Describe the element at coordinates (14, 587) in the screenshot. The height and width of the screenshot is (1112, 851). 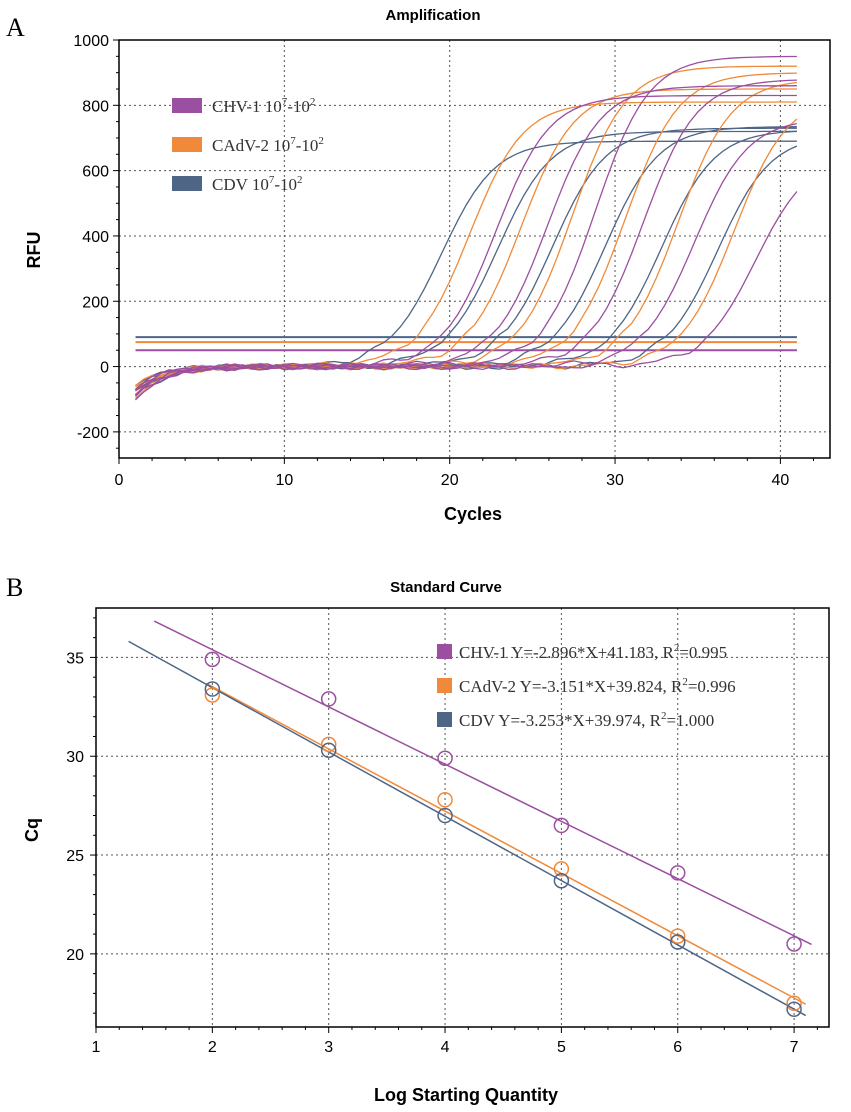
I see `panel-b-label: B` at that location.